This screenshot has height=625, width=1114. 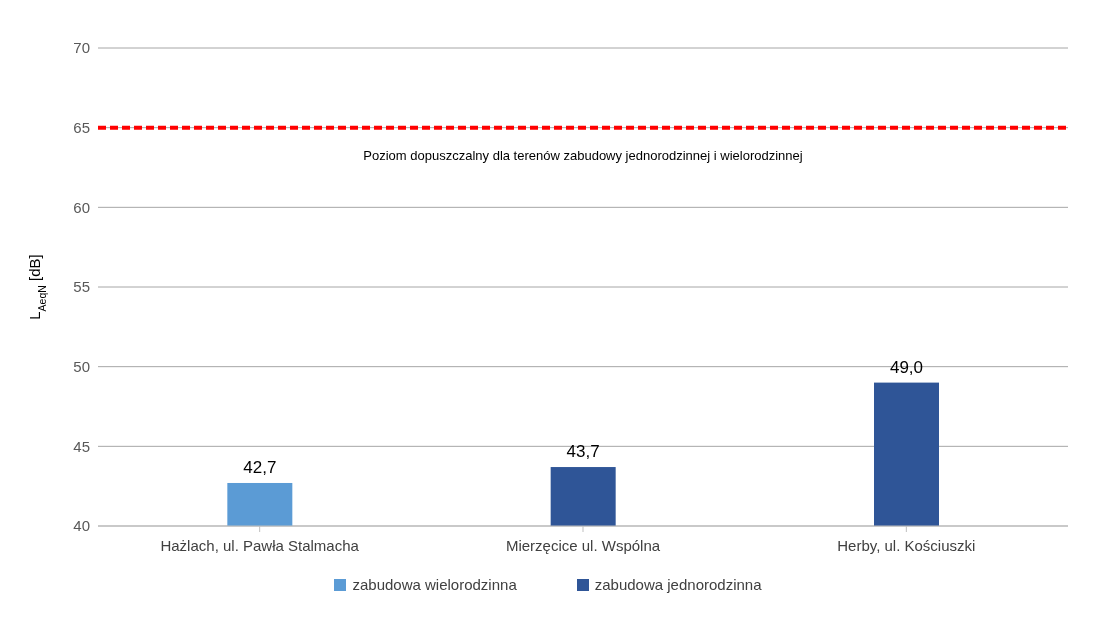 I want to click on data-label: 42,7, so click(x=260, y=467).